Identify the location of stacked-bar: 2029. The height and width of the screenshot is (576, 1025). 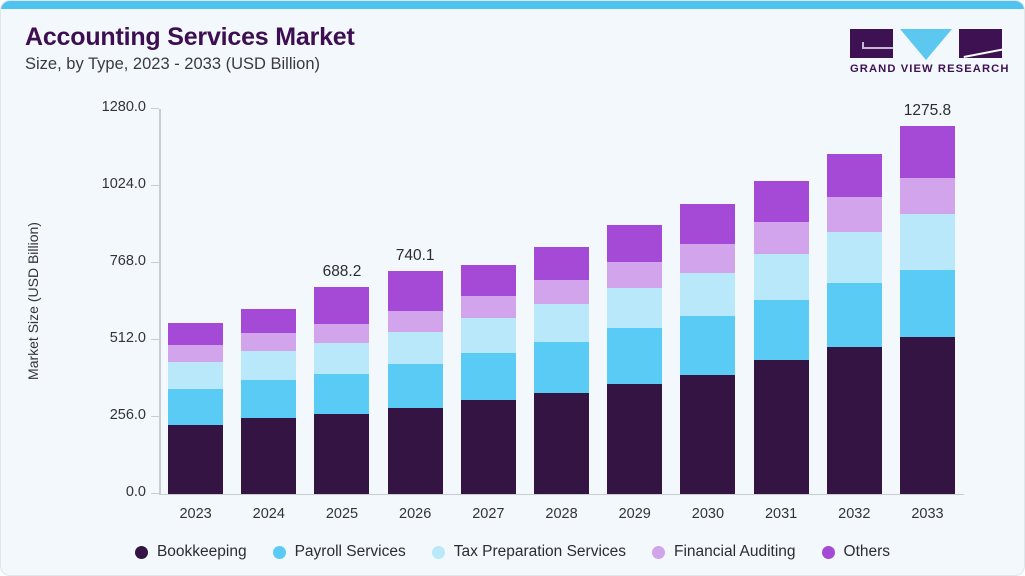
(635, 373).